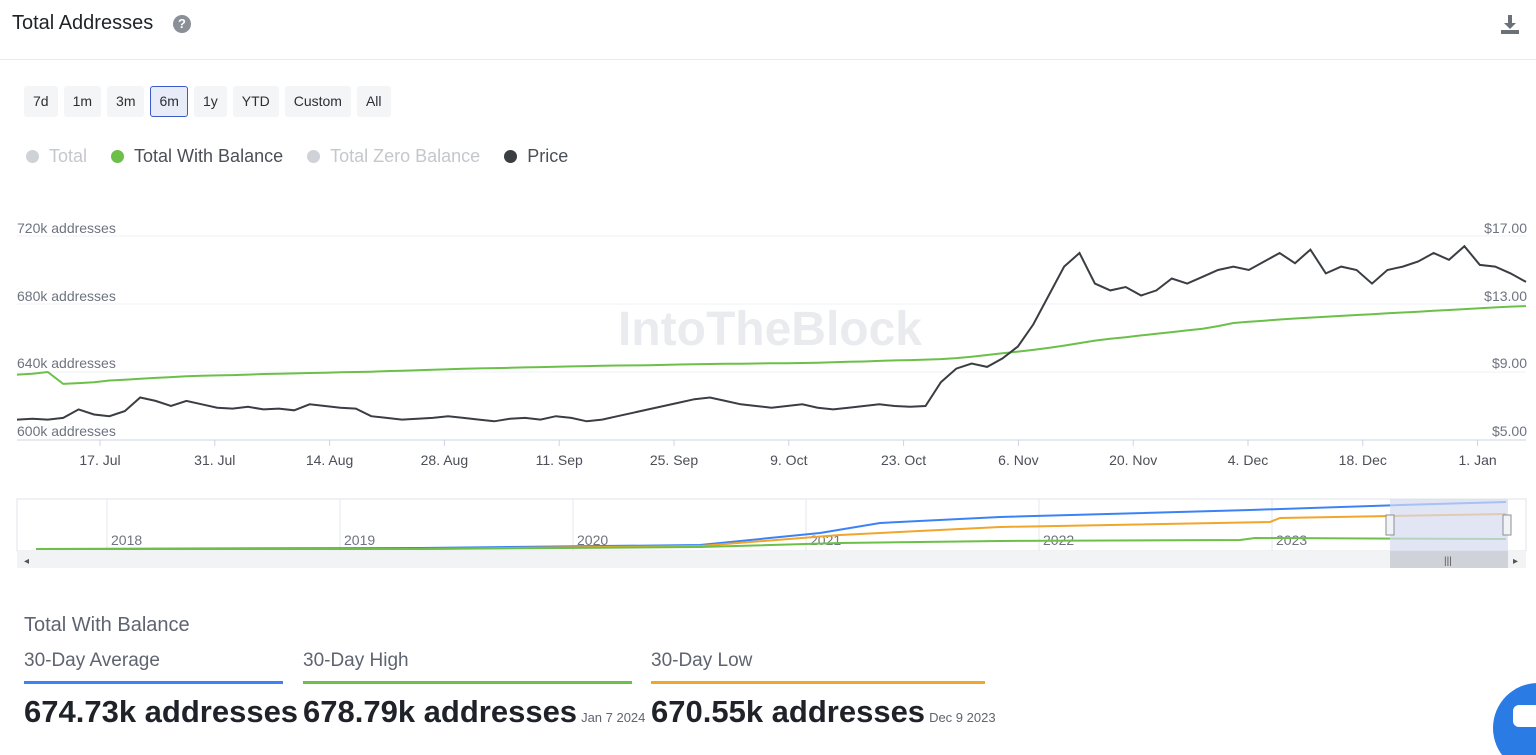  Describe the element at coordinates (768, 535) in the screenshot. I see `navigator-chart: 2018 2019 2020 2021 2022 2023 ◂ ▸ |||` at that location.